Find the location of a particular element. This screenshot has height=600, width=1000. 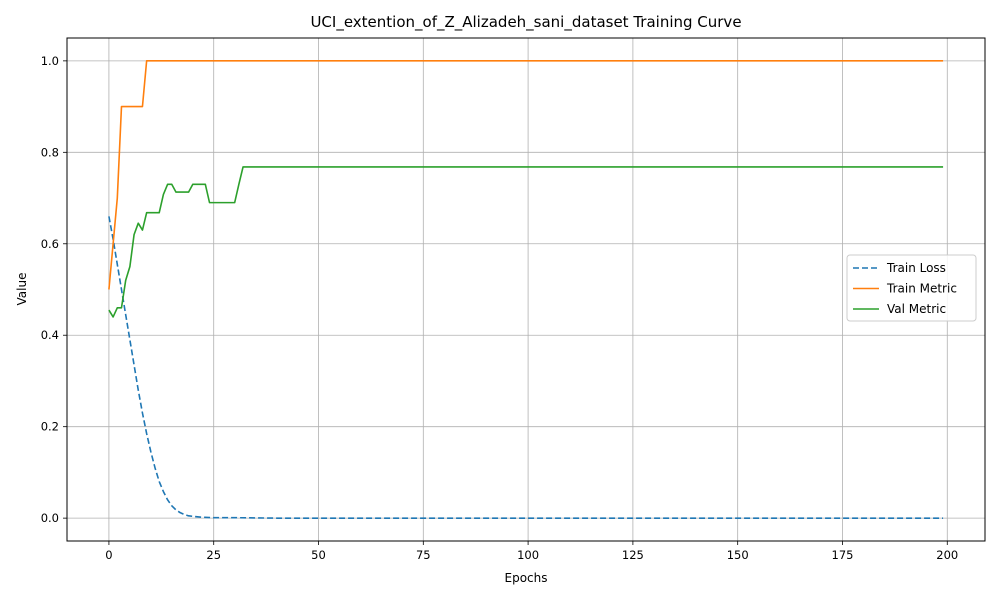

x-tick-label: 75 is located at coordinates (423, 555).